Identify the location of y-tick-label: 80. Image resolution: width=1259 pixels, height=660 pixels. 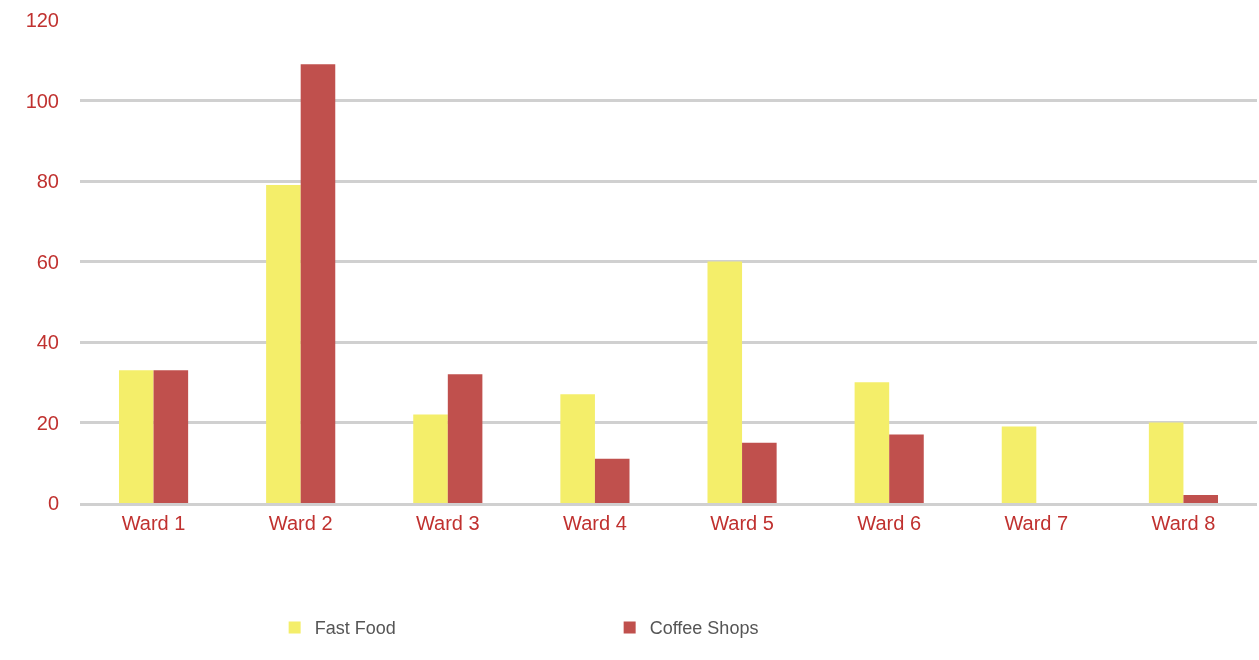
(47, 181).